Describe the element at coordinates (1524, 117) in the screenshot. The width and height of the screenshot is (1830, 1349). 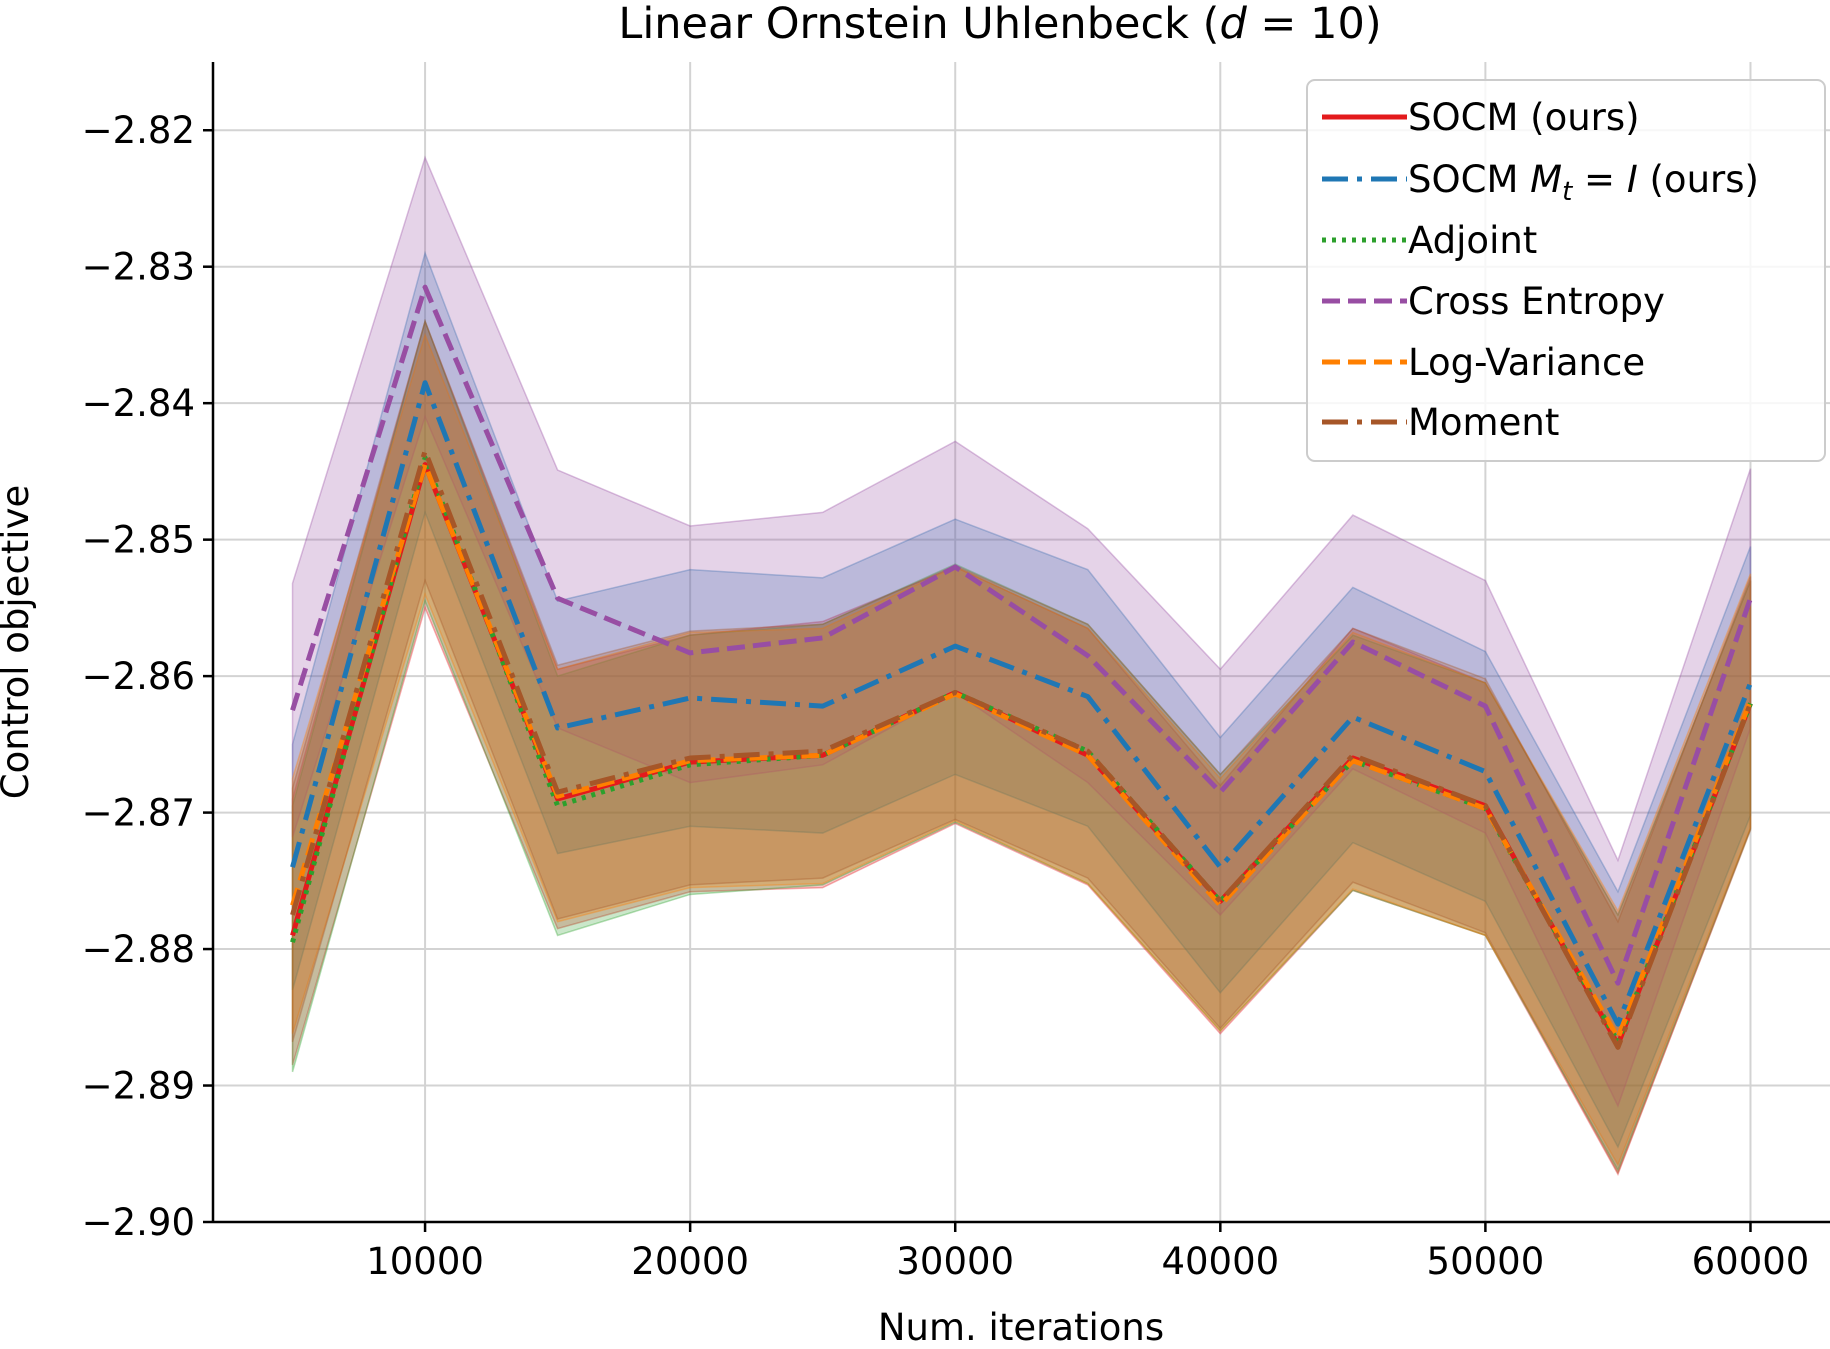
I see `legend-label-socm: SOCM (ours)` at that location.